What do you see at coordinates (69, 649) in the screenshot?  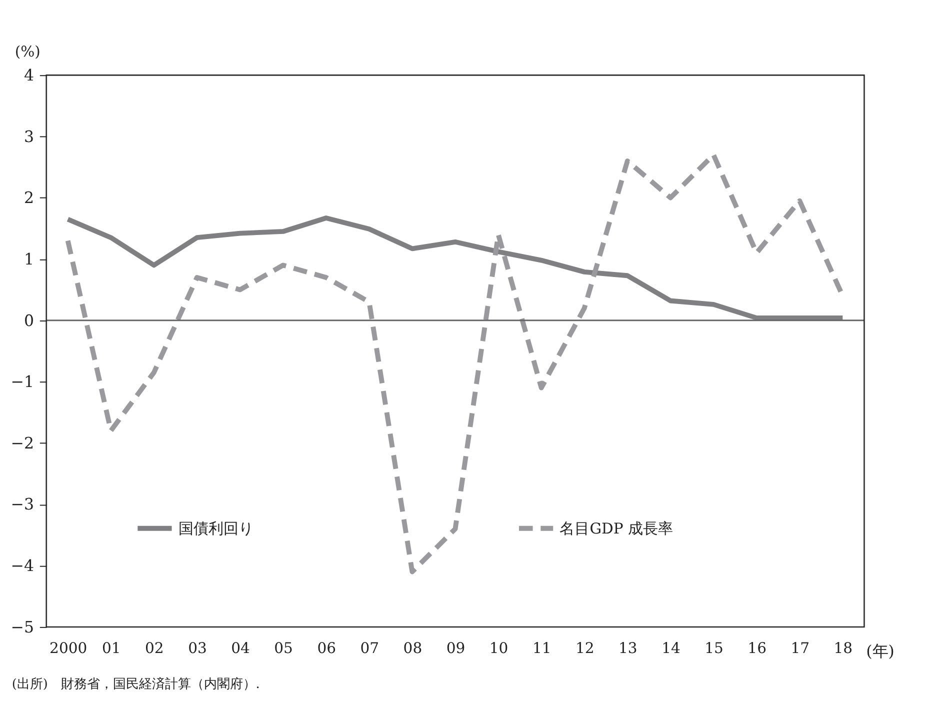 I see `x-tick-label: 2000` at bounding box center [69, 649].